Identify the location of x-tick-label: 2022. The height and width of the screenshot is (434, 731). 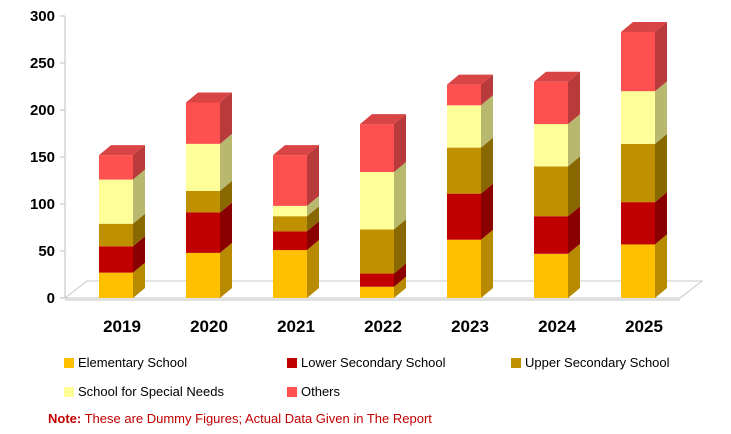
(383, 326).